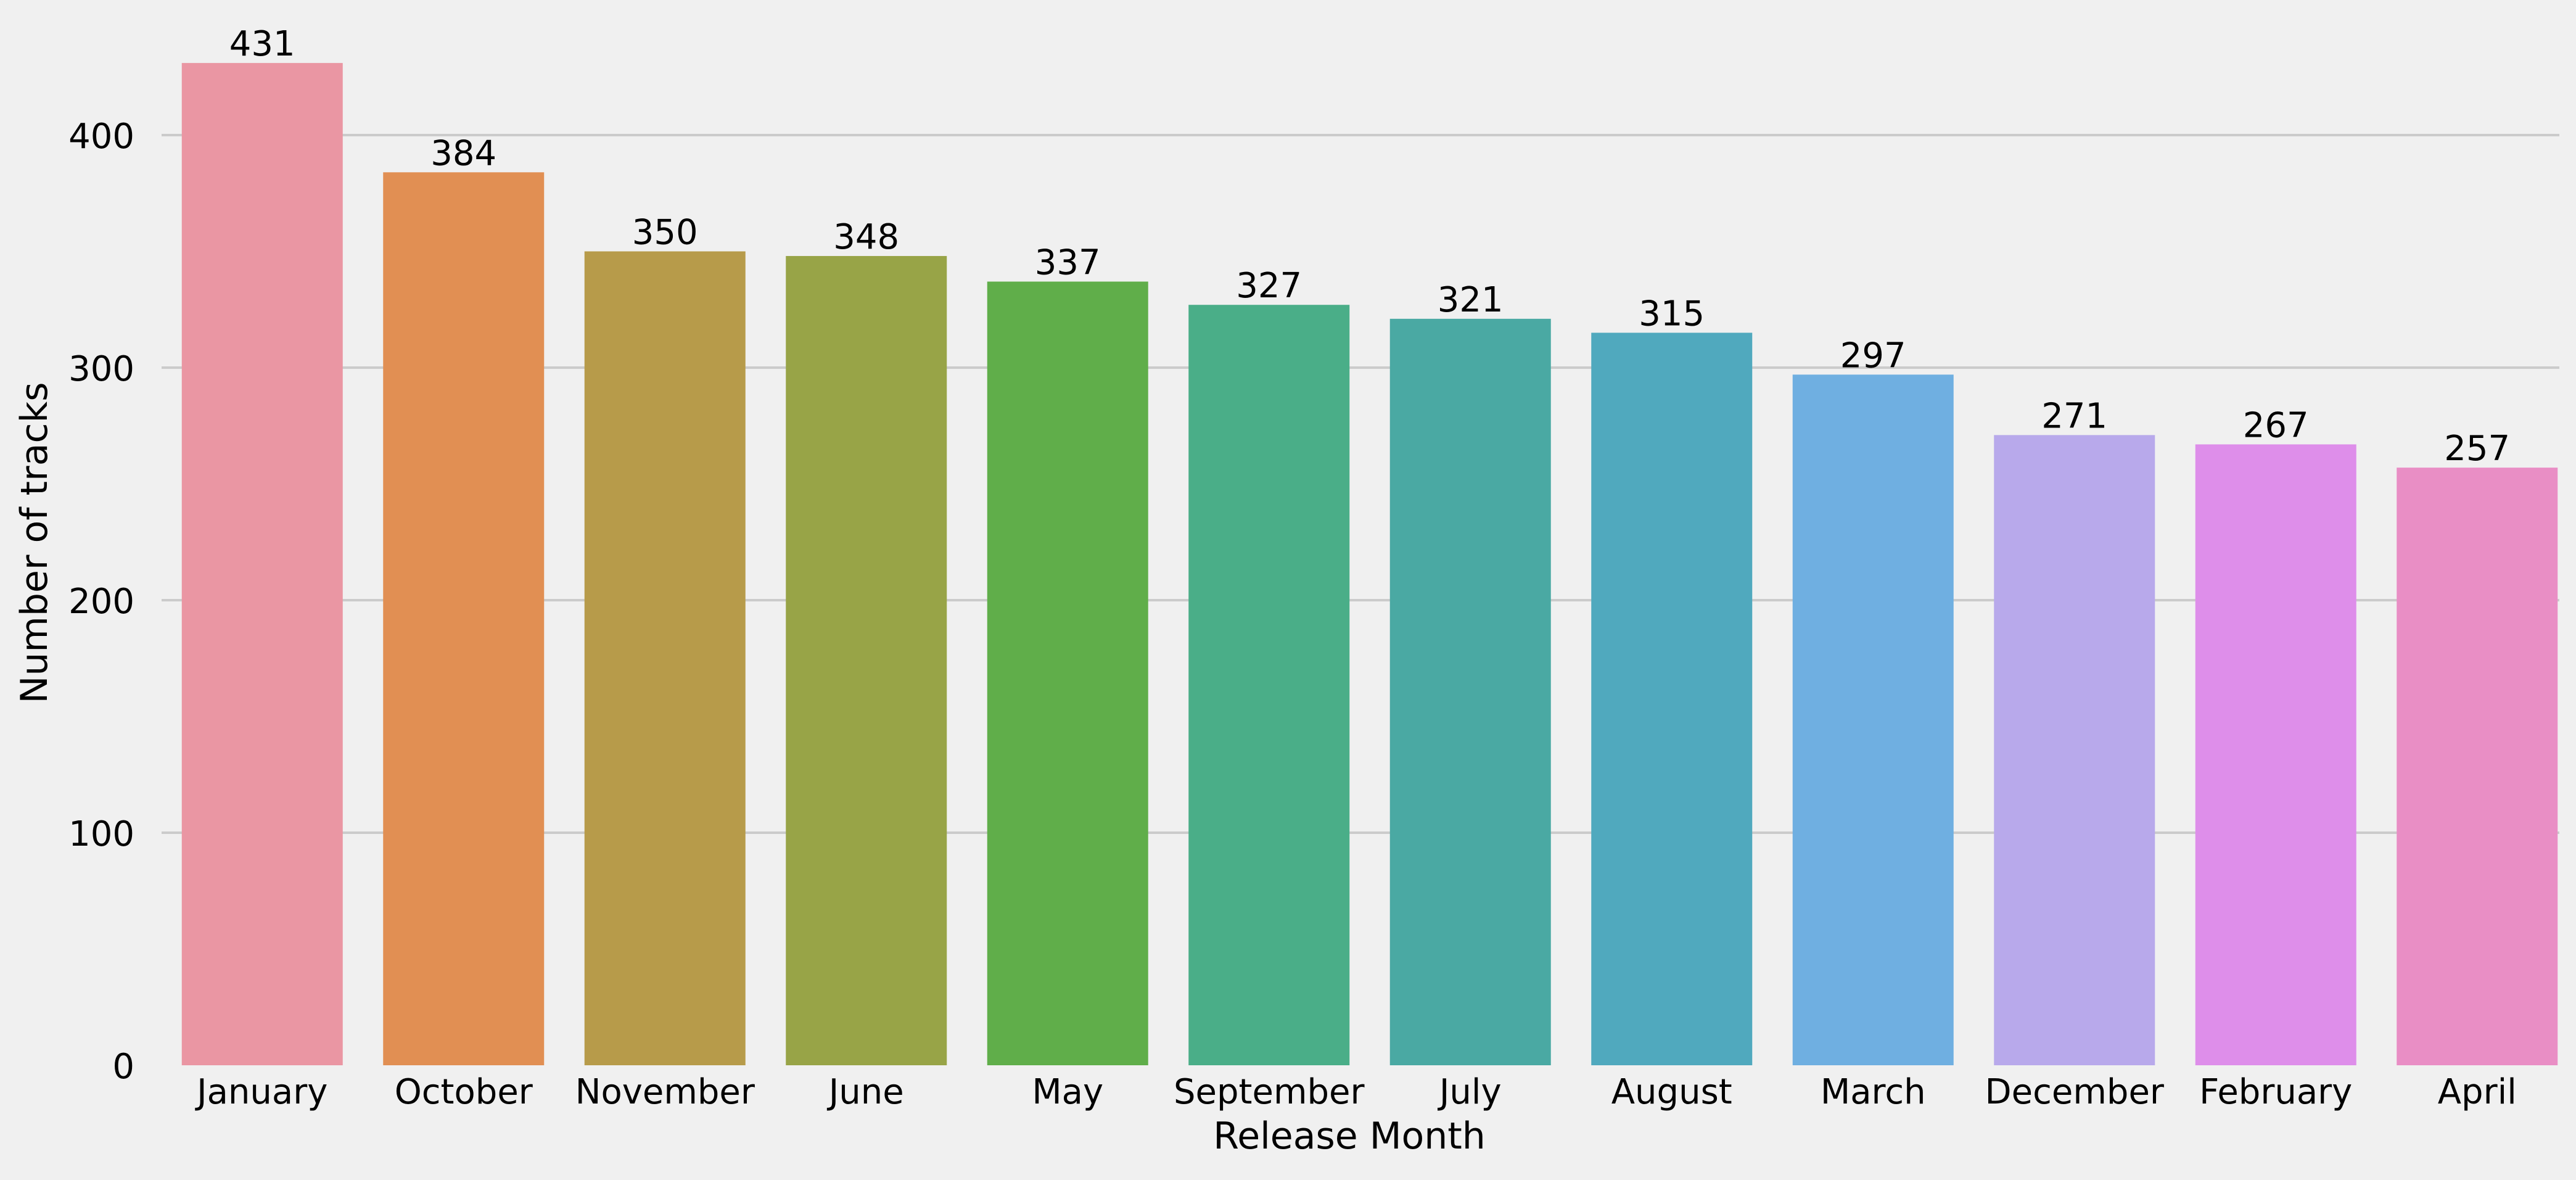 The image size is (2576, 1180). Describe the element at coordinates (1269, 1092) in the screenshot. I see `x-tick-label: September` at that location.